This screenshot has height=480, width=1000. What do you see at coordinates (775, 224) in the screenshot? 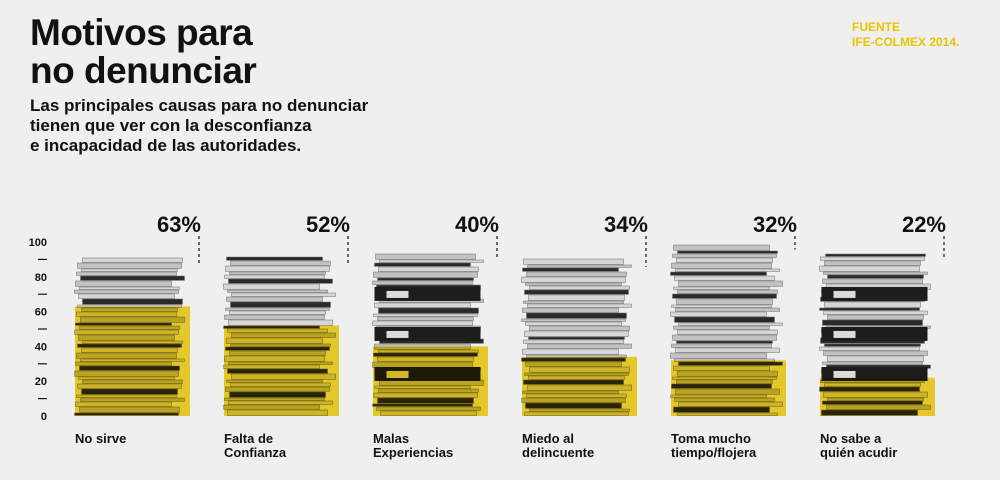
I see `value-label: 32%` at bounding box center [775, 224].